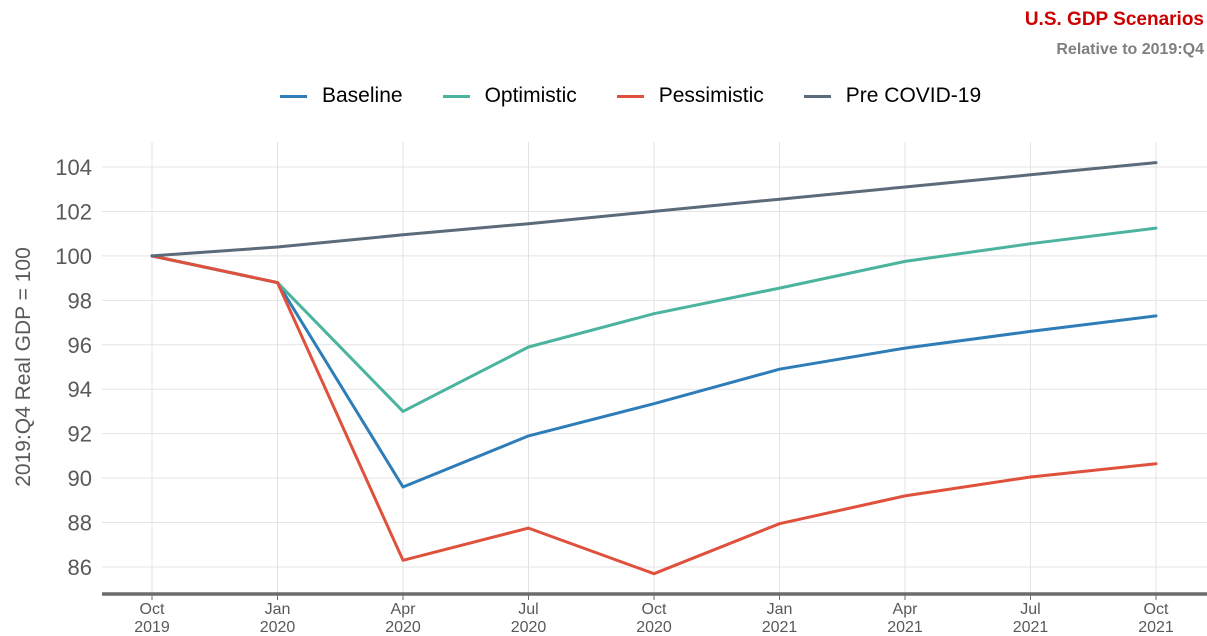 The height and width of the screenshot is (636, 1207). I want to click on chart-subtitle: Relative to 2019:Q4, so click(1130, 49).